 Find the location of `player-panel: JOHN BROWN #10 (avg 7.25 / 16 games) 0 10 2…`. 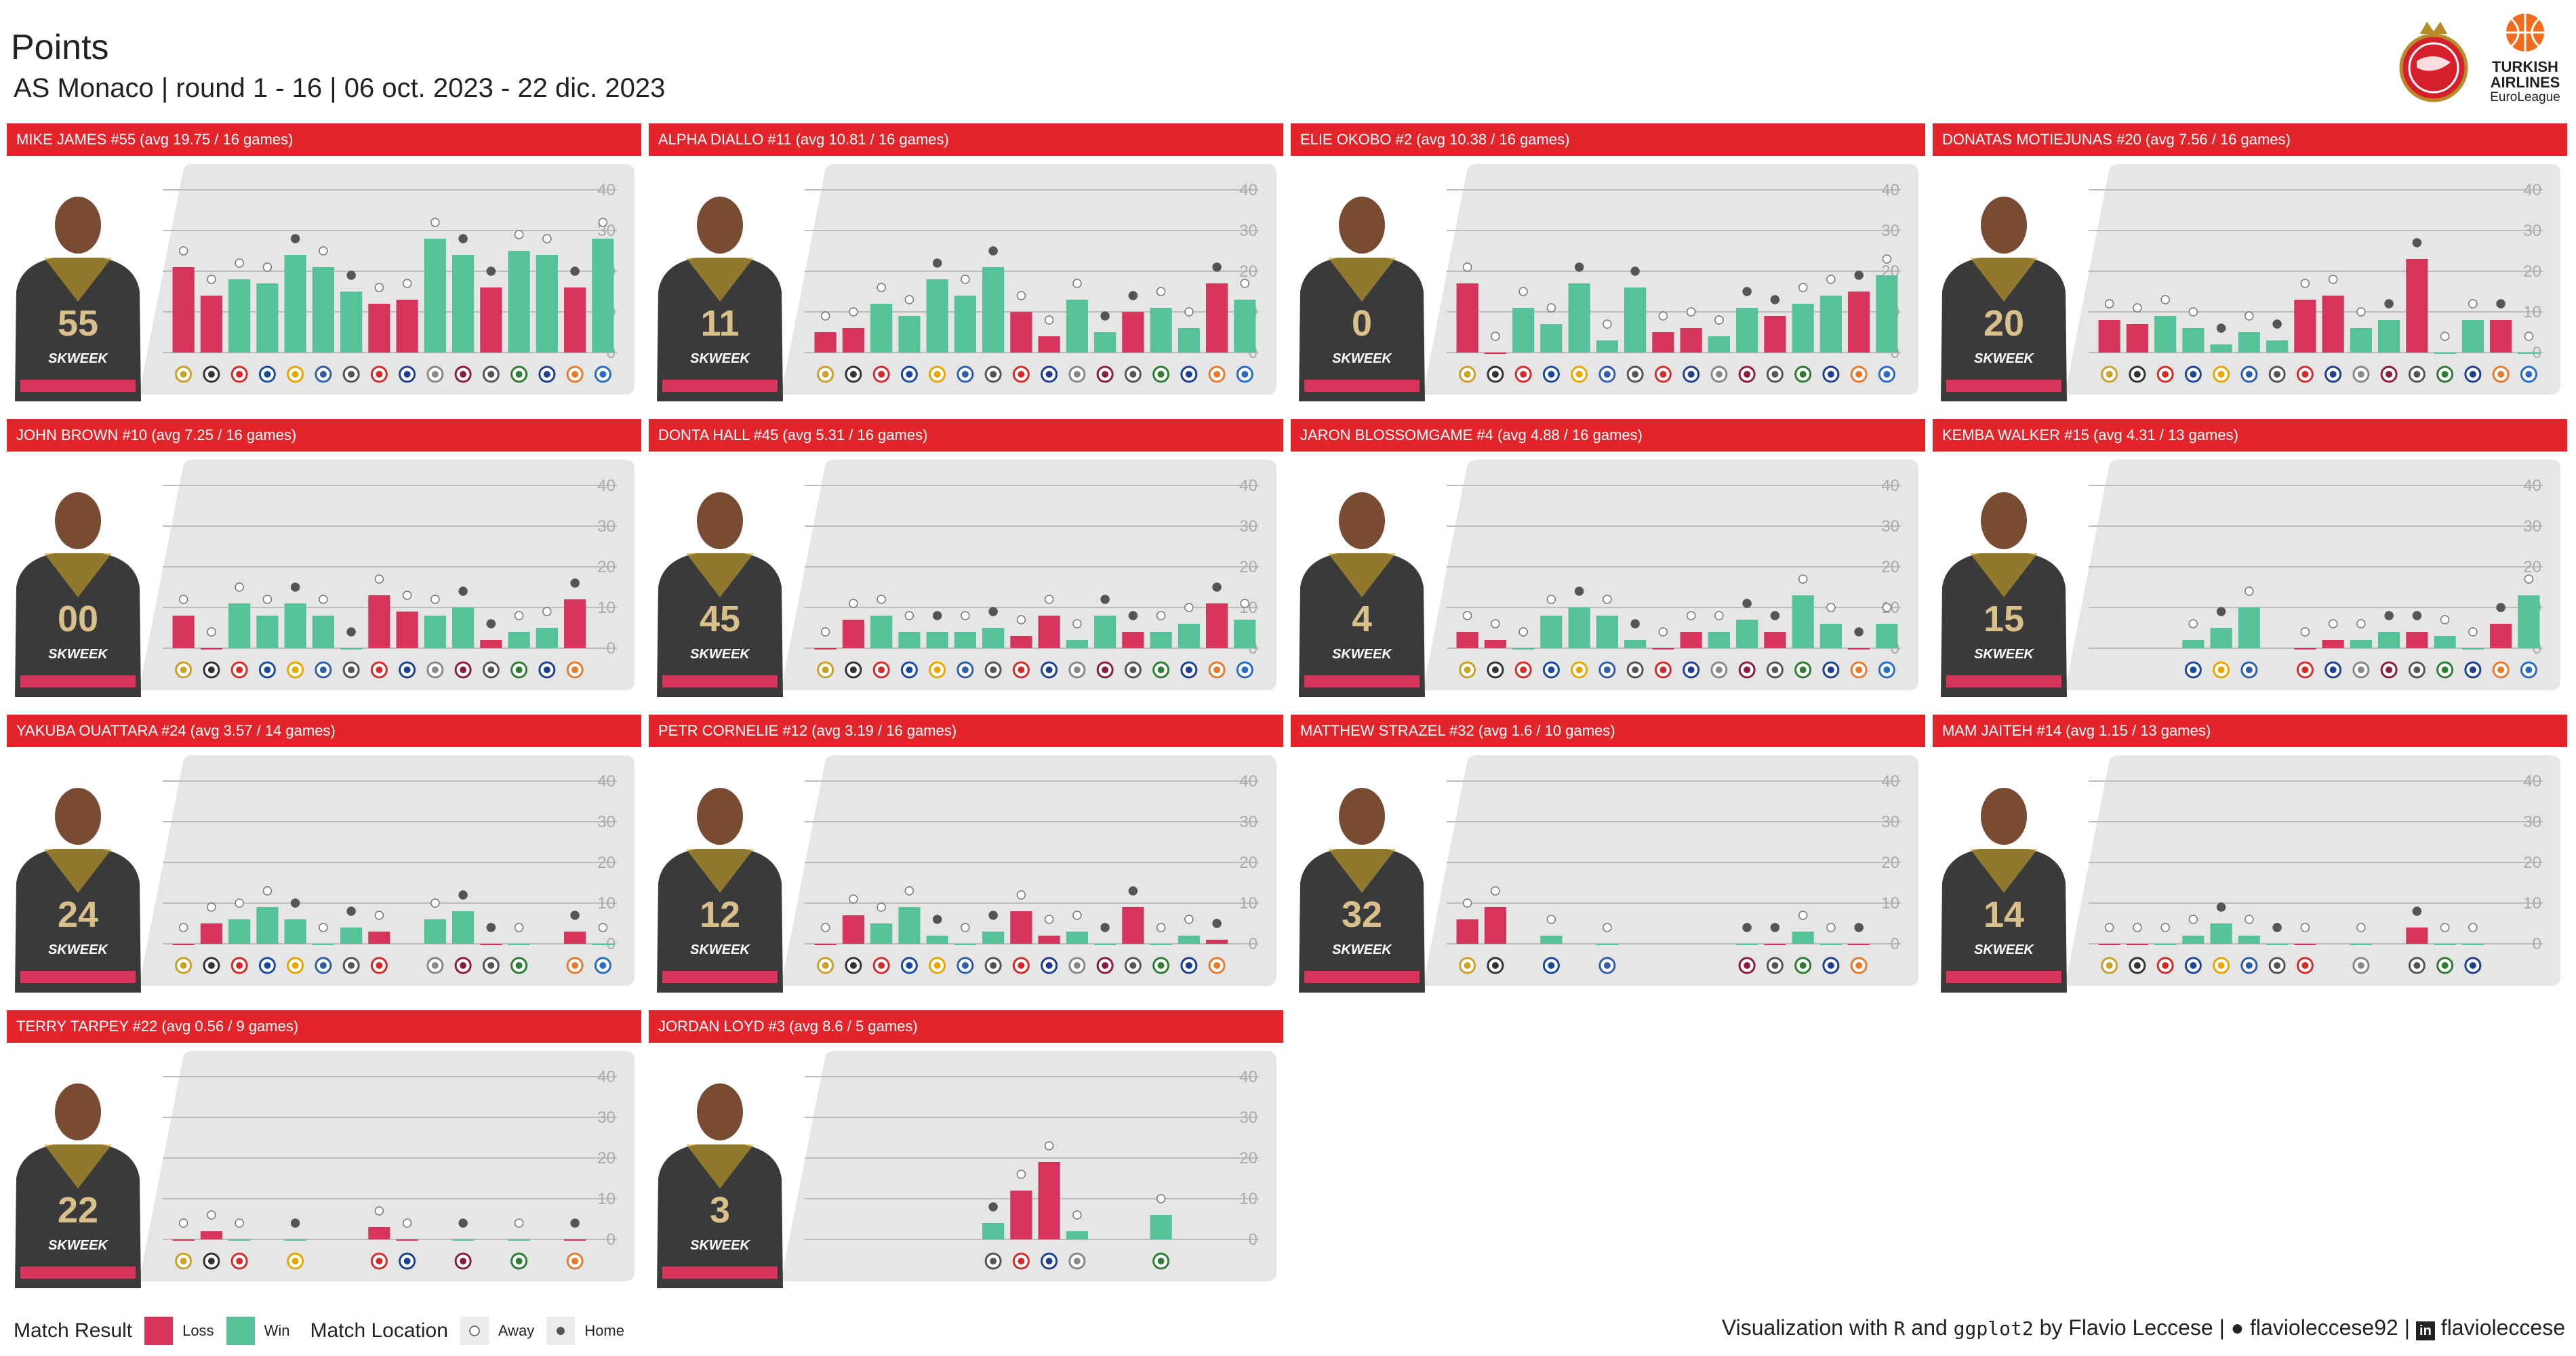

player-panel: JOHN BROWN #10 (avg 7.25 / 16 games) 0 10 2… is located at coordinates (324, 558).